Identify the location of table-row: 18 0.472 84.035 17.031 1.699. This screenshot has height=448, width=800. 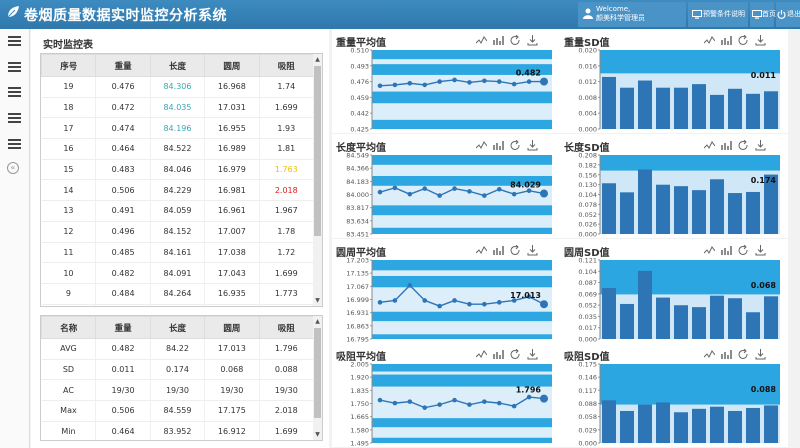
(178, 108).